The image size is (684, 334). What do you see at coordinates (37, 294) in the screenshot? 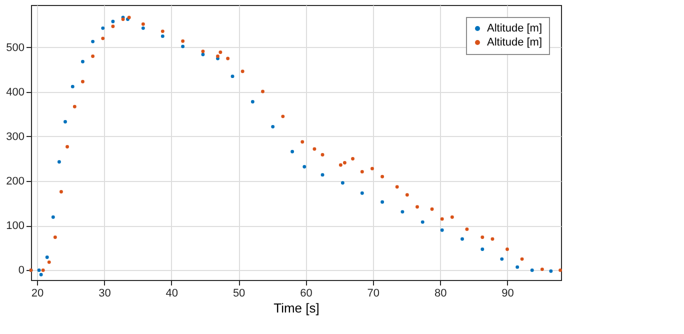
I see `x-tick-label: 20` at bounding box center [37, 294].